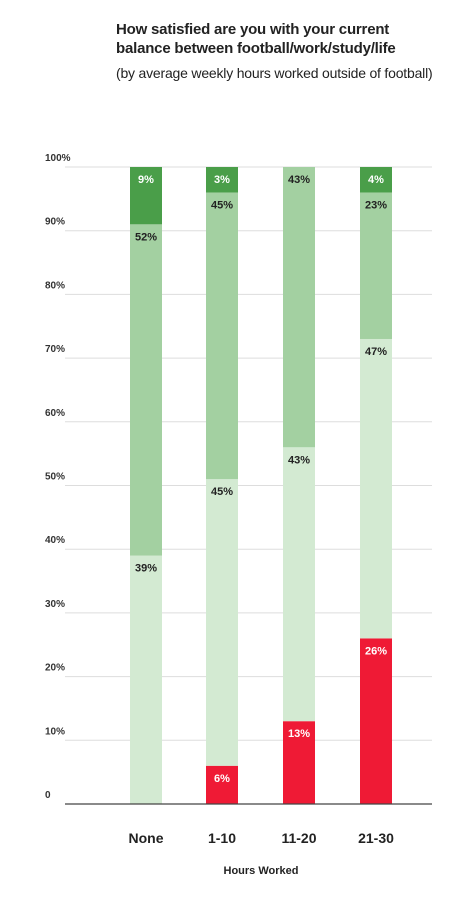 Image resolution: width=451 pixels, height=900 pixels. What do you see at coordinates (55, 668) in the screenshot?
I see `y-tick-label: 20%` at bounding box center [55, 668].